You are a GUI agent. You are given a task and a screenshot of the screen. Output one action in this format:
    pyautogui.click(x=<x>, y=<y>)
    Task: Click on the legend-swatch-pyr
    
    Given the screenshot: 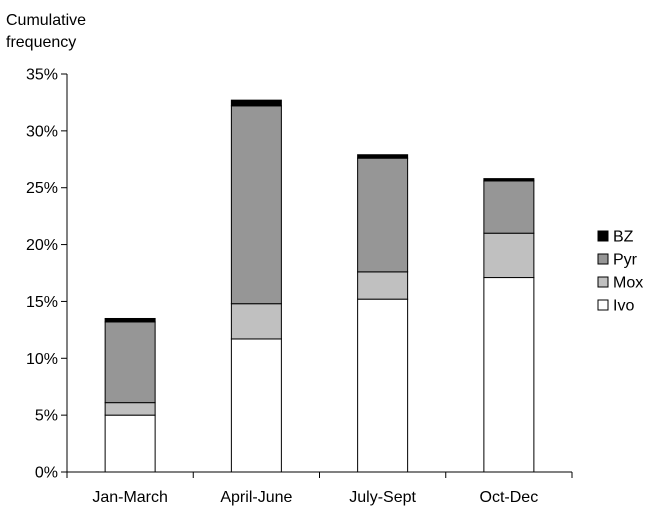 What is the action you would take?
    pyautogui.click(x=603, y=259)
    